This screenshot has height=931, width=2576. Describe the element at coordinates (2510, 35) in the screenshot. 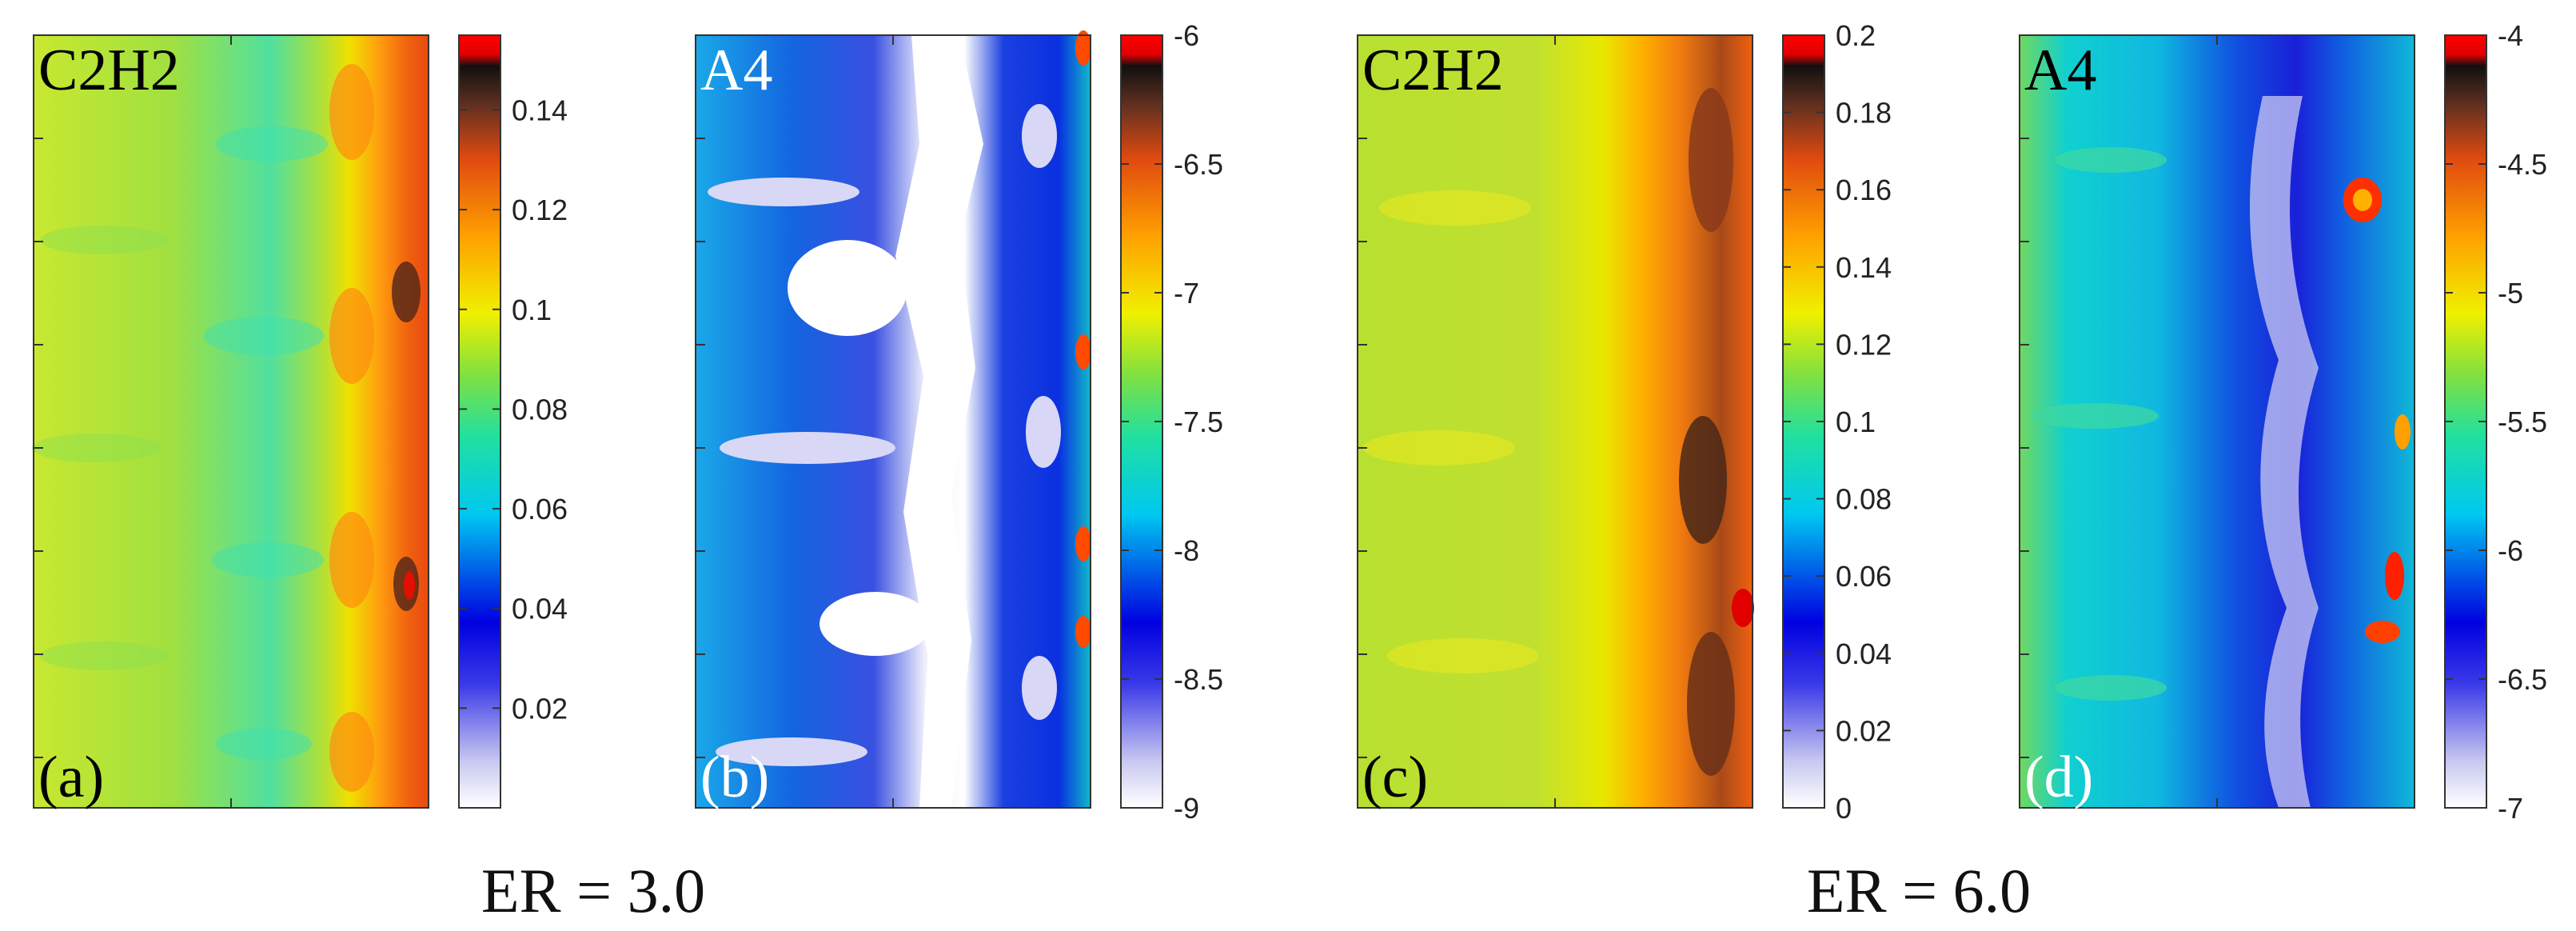

I see `colorbar-tick-label: -4` at that location.